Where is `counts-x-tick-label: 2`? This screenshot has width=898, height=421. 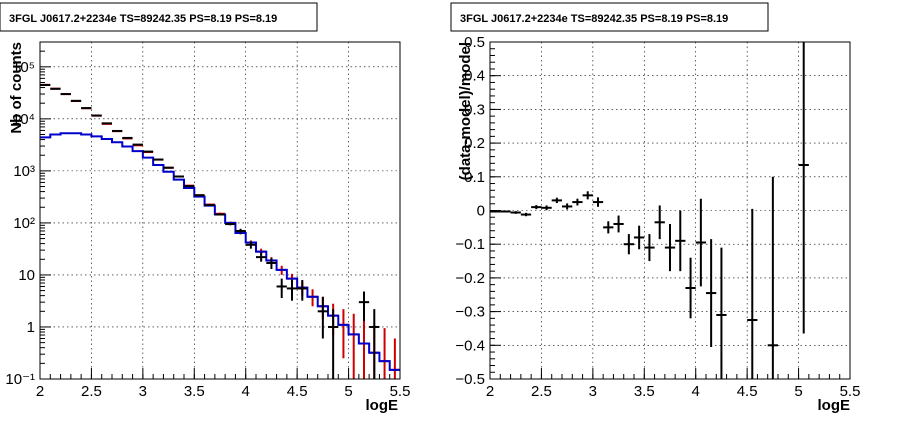
counts-x-tick-label: 2 is located at coordinates (40, 391).